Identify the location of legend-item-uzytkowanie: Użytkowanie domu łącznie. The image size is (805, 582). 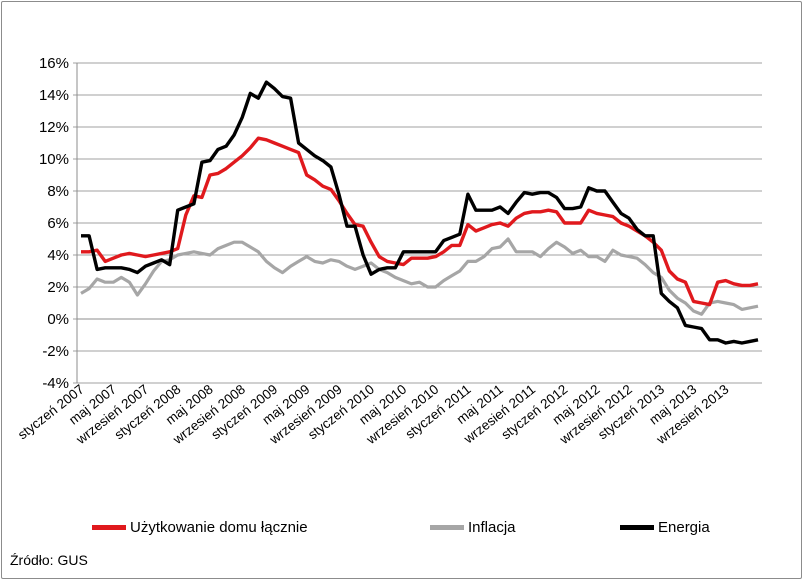
(200, 527).